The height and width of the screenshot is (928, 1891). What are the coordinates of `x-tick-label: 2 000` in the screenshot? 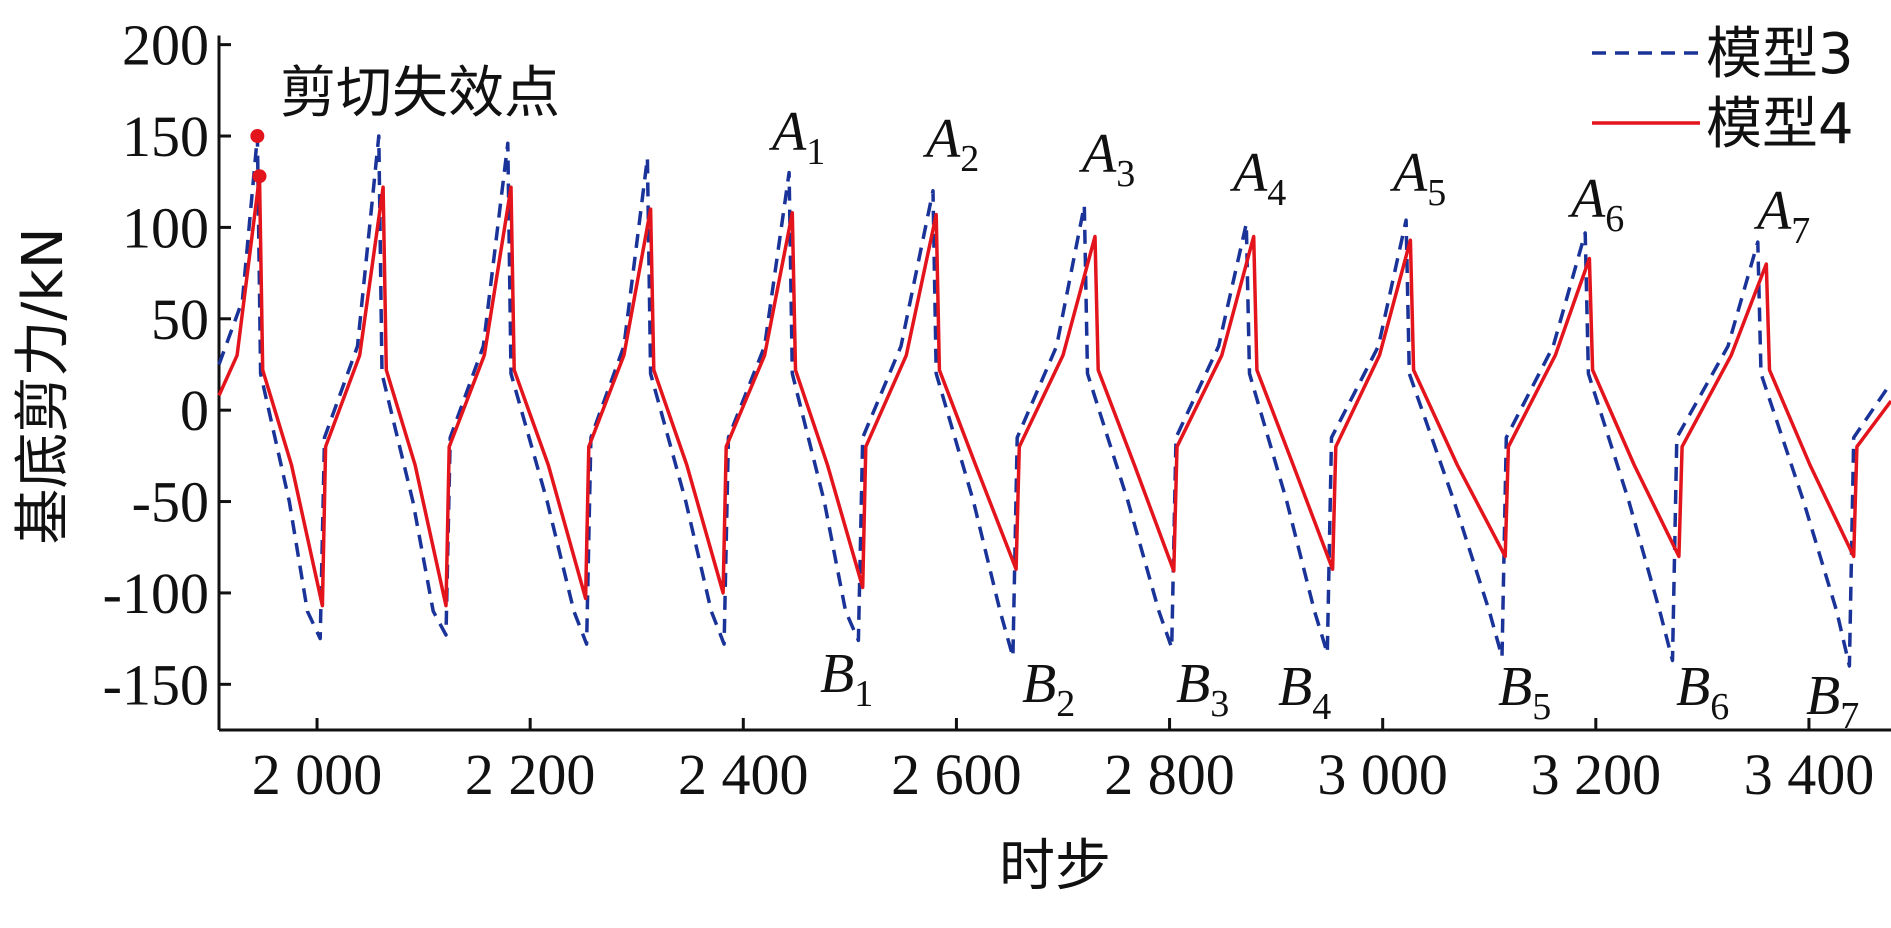 It's located at (317, 774).